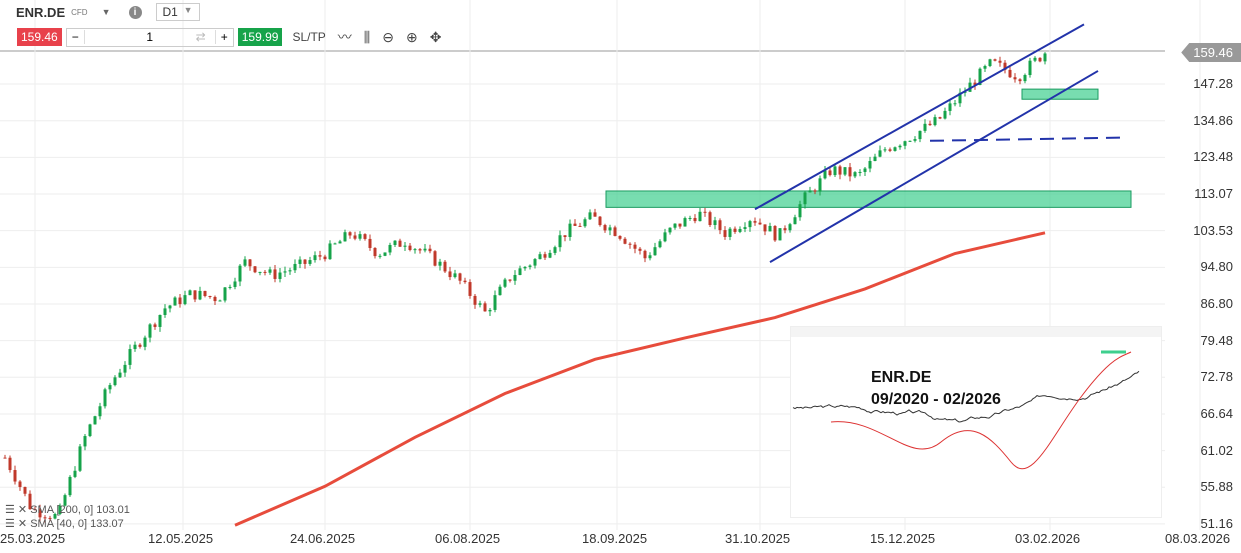  I want to click on zoom-in-icon: ⊕, so click(411, 36).